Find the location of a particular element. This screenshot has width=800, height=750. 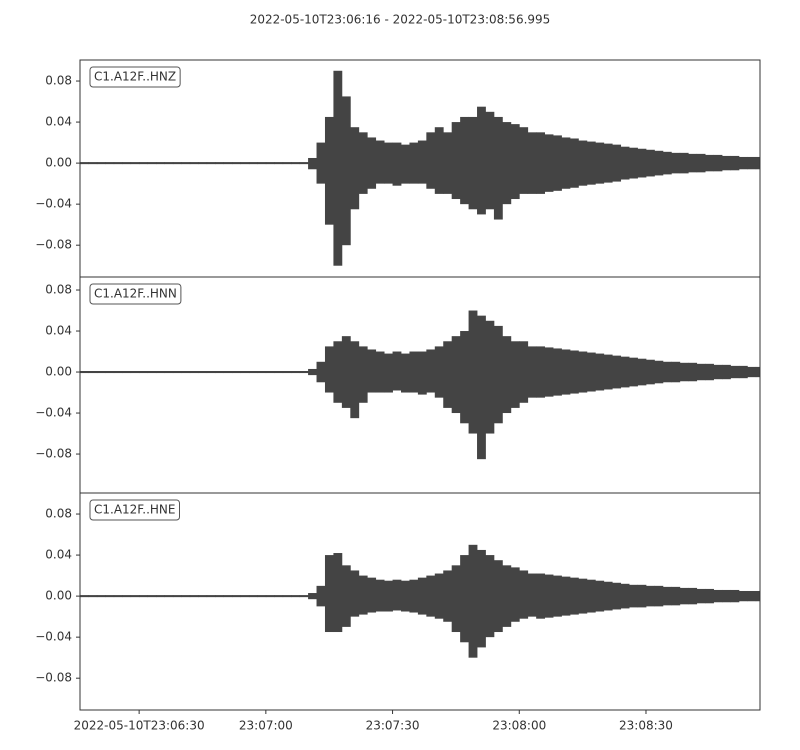

x-tick-label: 23:07:30 is located at coordinates (393, 726).